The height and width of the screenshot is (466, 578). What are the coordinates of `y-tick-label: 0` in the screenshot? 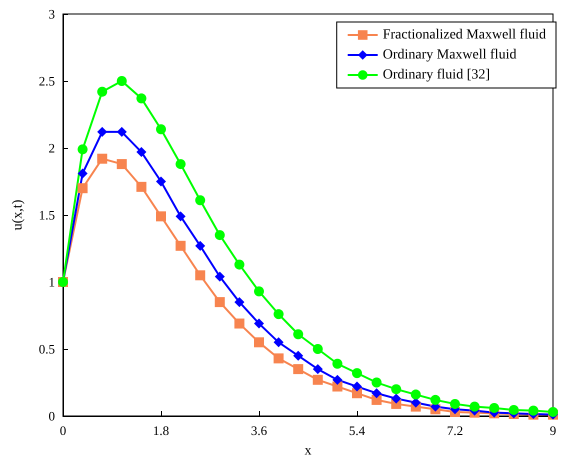 It's located at (51, 416).